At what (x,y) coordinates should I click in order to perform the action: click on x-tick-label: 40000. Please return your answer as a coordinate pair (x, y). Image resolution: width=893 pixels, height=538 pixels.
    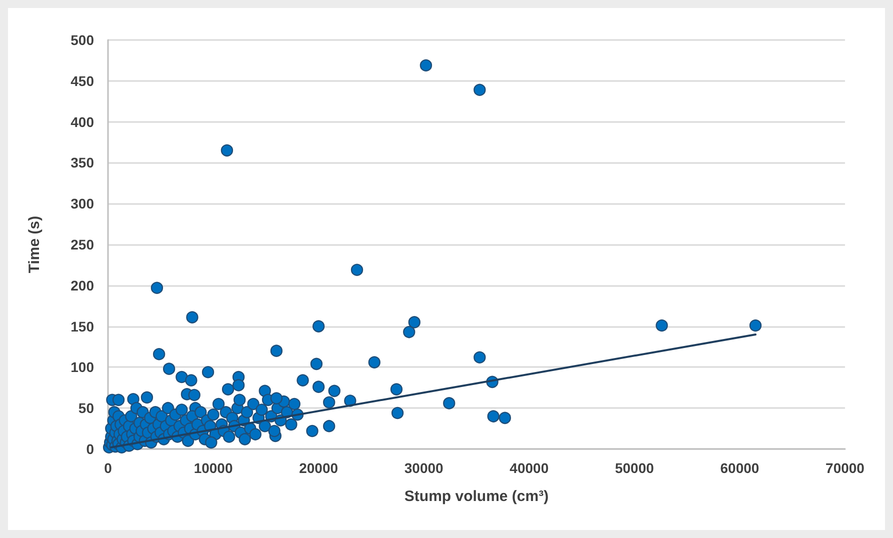
    Looking at the image, I should click on (529, 468).